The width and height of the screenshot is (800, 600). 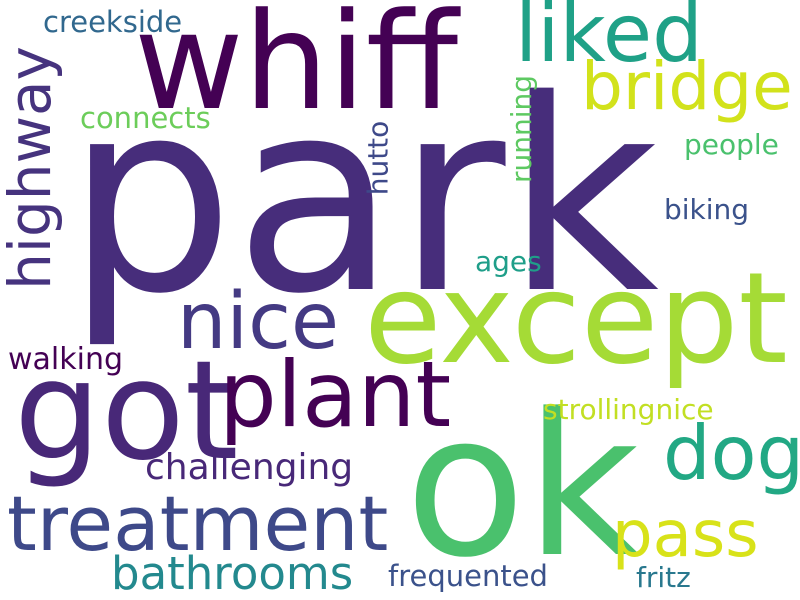 I want to click on word-highway: highway, so click(x=32, y=168).